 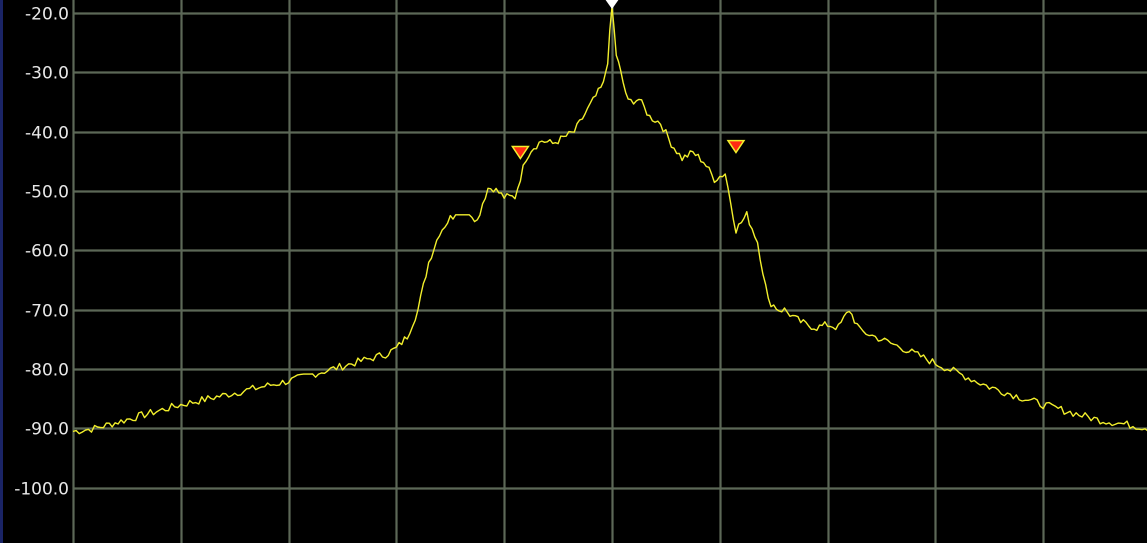 I want to click on left-edge-bar, so click(x=1, y=271).